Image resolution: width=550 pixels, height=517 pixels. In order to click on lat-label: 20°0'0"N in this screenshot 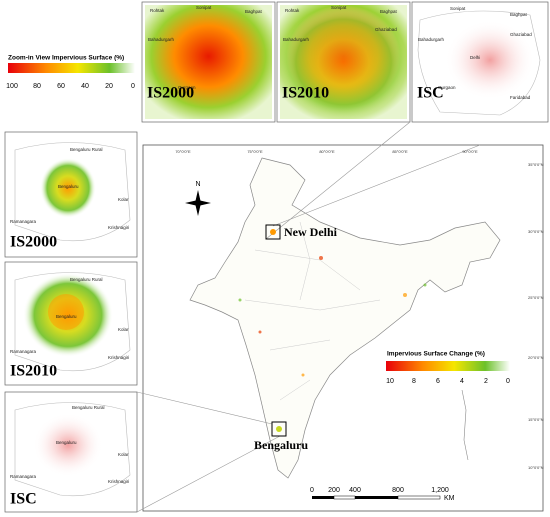, I will do `click(536, 357)`.